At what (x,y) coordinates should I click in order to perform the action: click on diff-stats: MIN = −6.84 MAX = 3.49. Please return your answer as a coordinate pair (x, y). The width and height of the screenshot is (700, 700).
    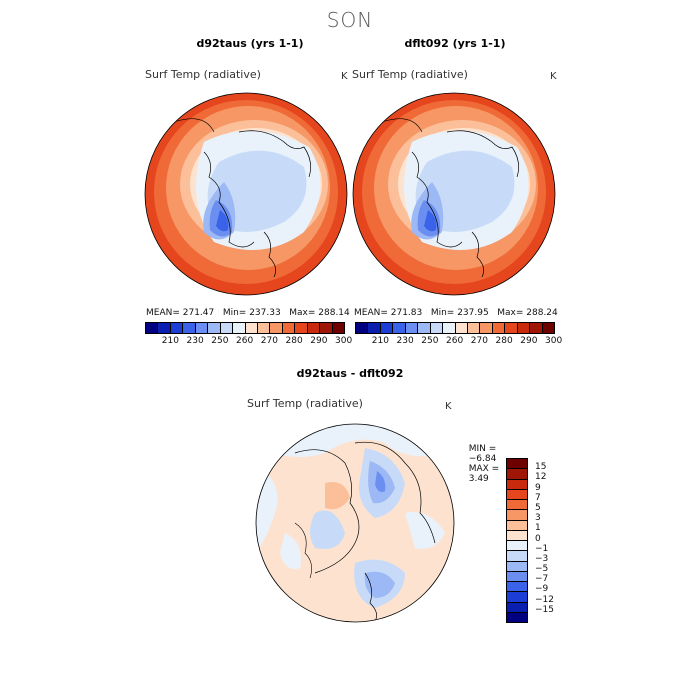
    Looking at the image, I should click on (481, 459).